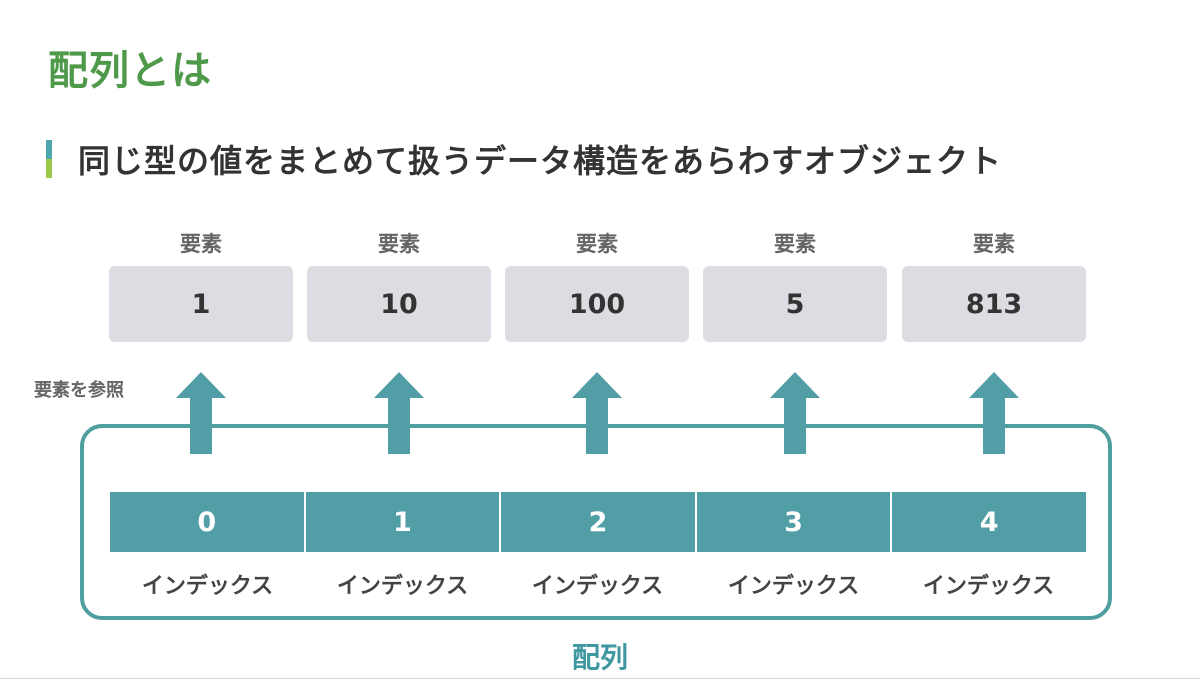 The width and height of the screenshot is (1200, 682). I want to click on subtitle-row: 同じ型の値をまとめて扱うデータ構造をあらわすオブジェクト, so click(524, 159).